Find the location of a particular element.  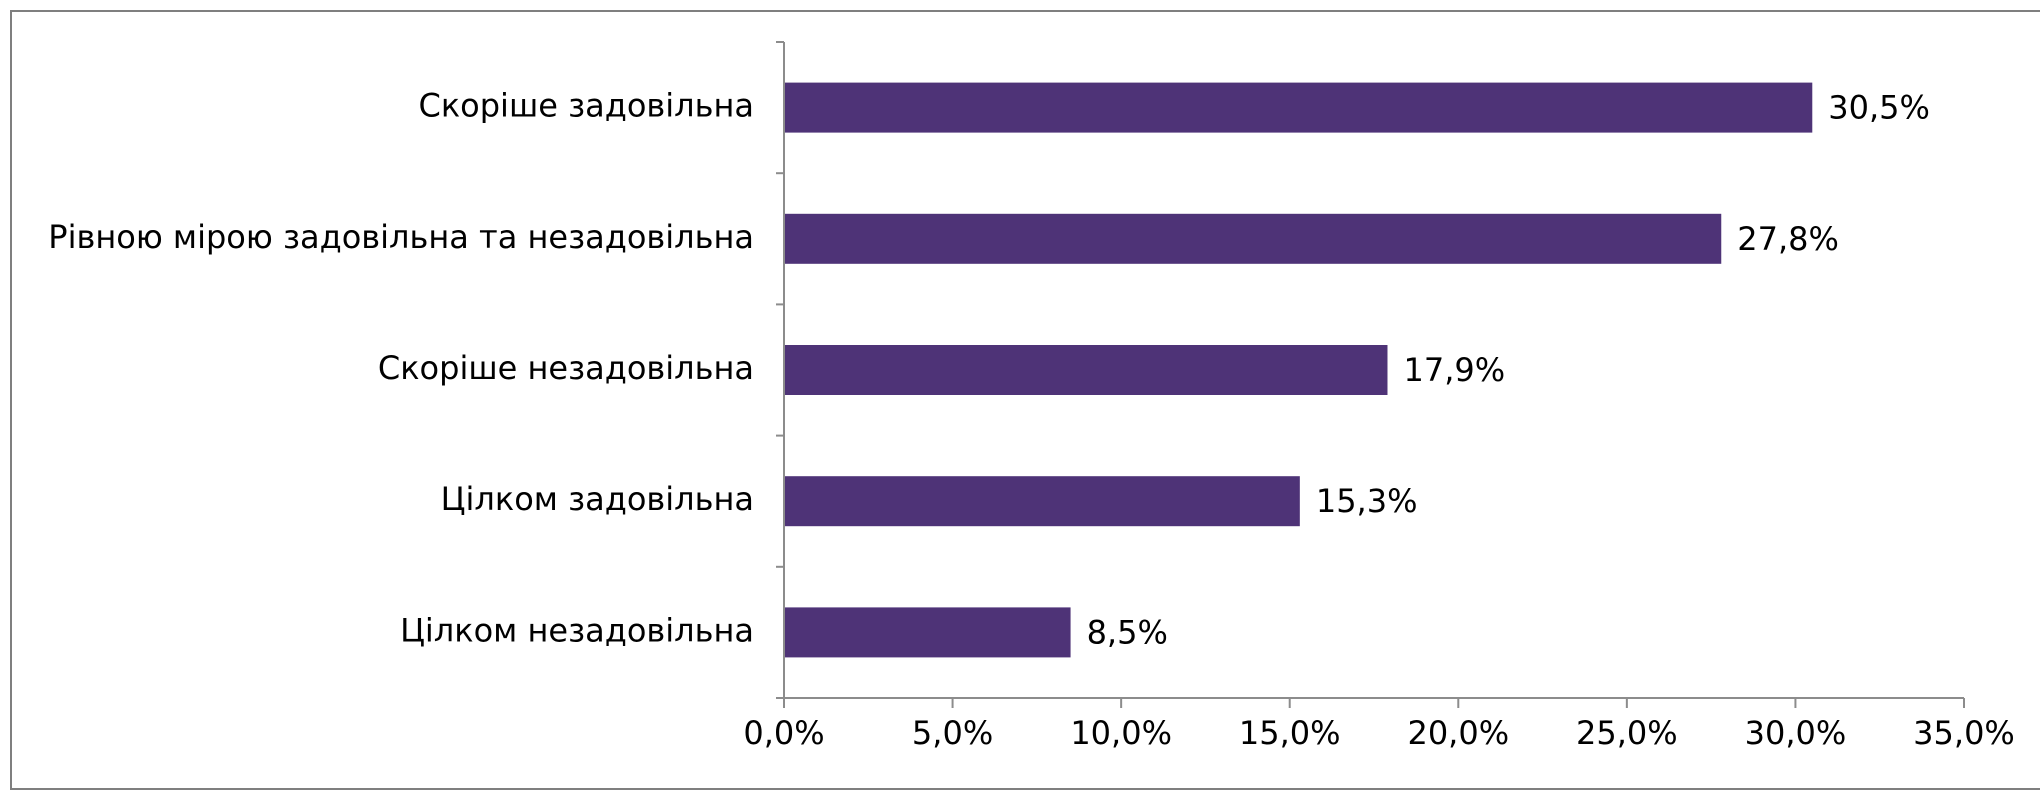

x-tick-label-4: 20,0% is located at coordinates (1458, 733).